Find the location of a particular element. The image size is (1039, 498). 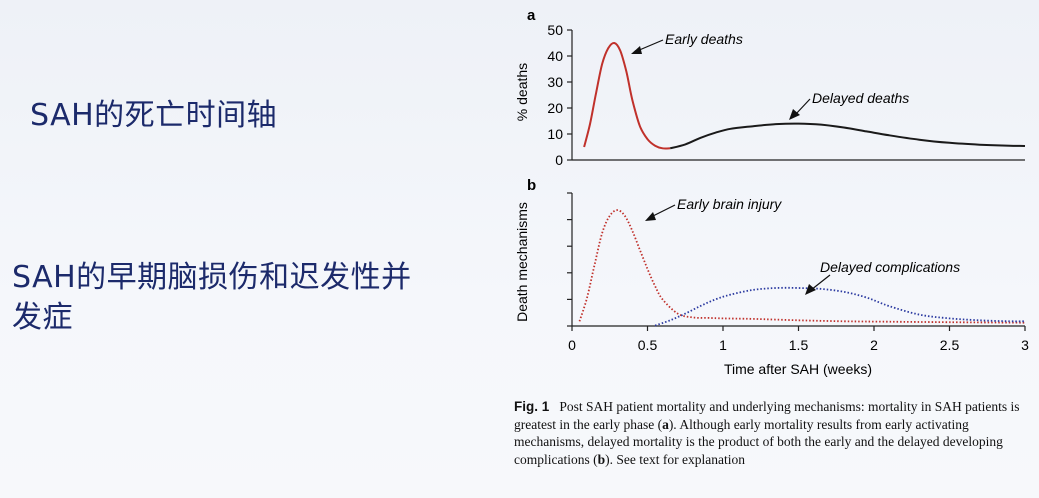

annotation-delayed-complications: Delayed complications is located at coordinates (890, 267).